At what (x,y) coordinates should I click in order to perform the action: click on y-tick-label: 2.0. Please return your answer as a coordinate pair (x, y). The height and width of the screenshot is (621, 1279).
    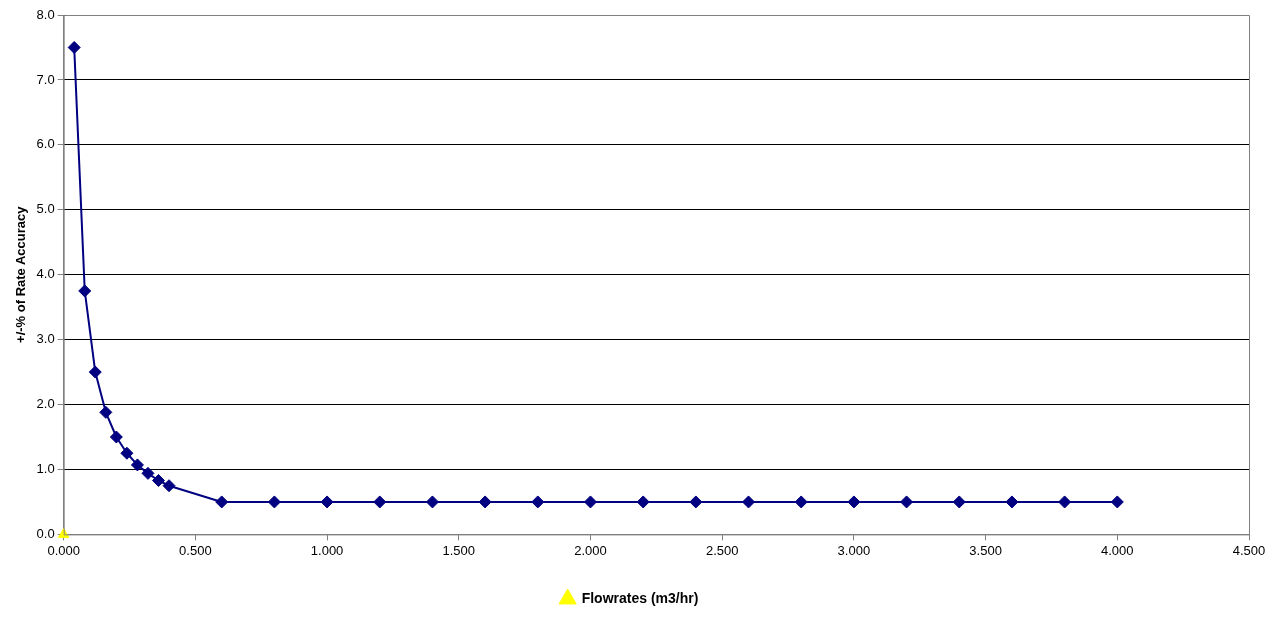
    Looking at the image, I should click on (45, 404).